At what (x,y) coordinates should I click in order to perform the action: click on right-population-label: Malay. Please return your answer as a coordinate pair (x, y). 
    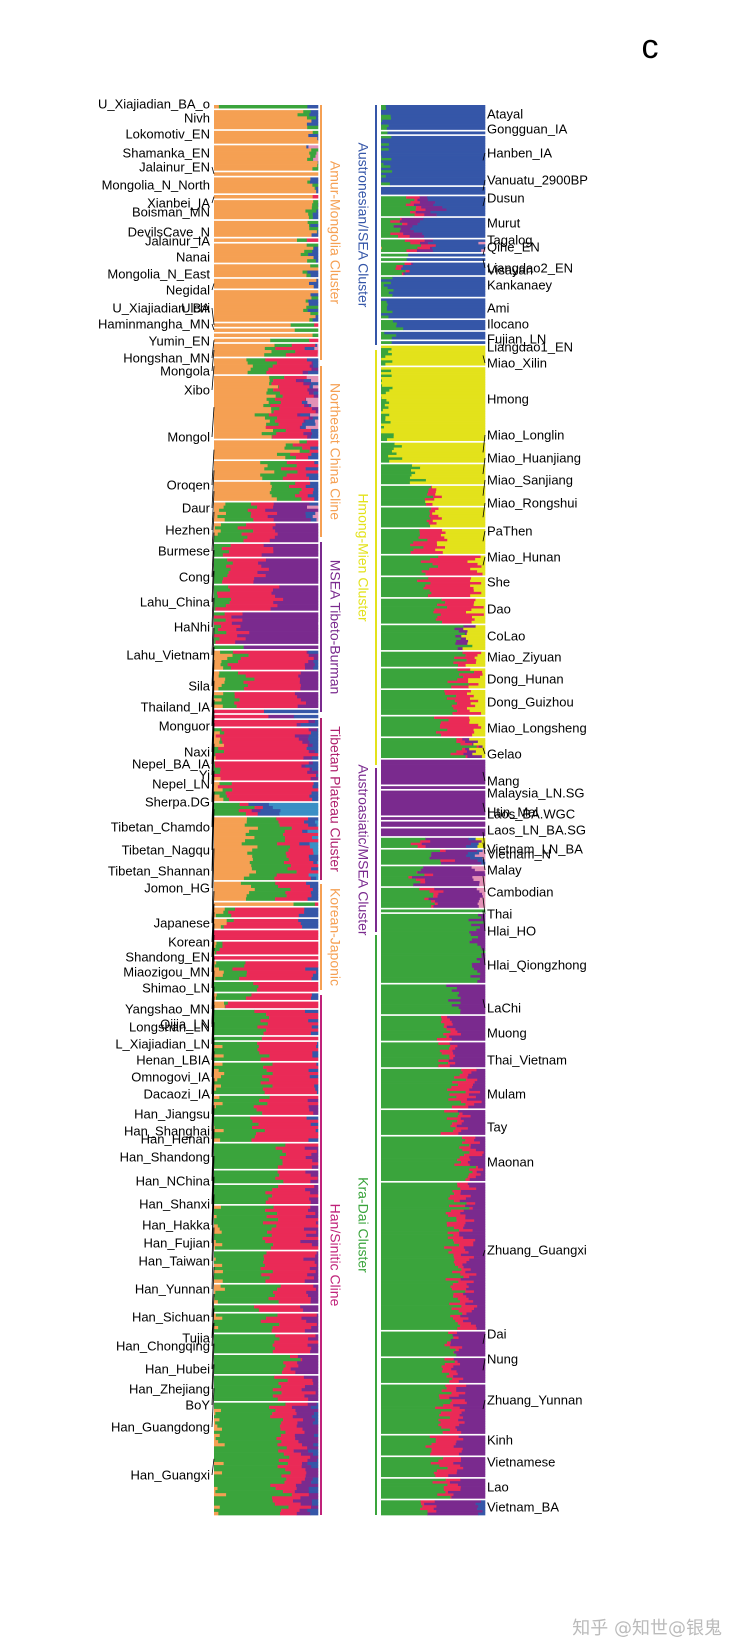
    Looking at the image, I should click on (504, 870).